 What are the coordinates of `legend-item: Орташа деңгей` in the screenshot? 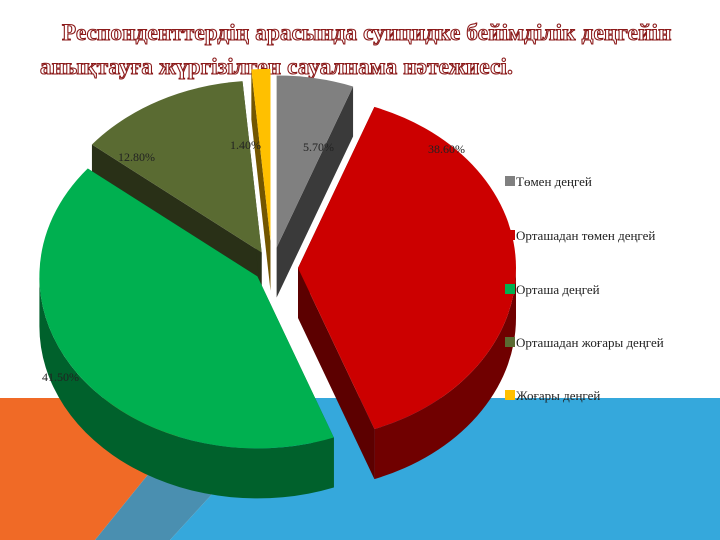 It's located at (605, 289).